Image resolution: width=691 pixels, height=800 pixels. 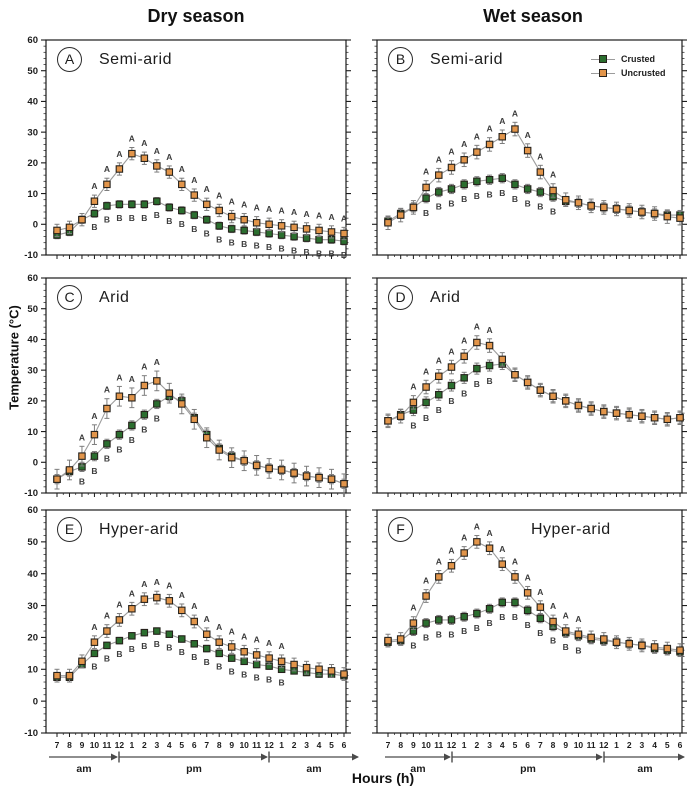 What do you see at coordinates (118, 529) in the screenshot?
I see `panel-e-label: E Hyper-arid` at bounding box center [118, 529].